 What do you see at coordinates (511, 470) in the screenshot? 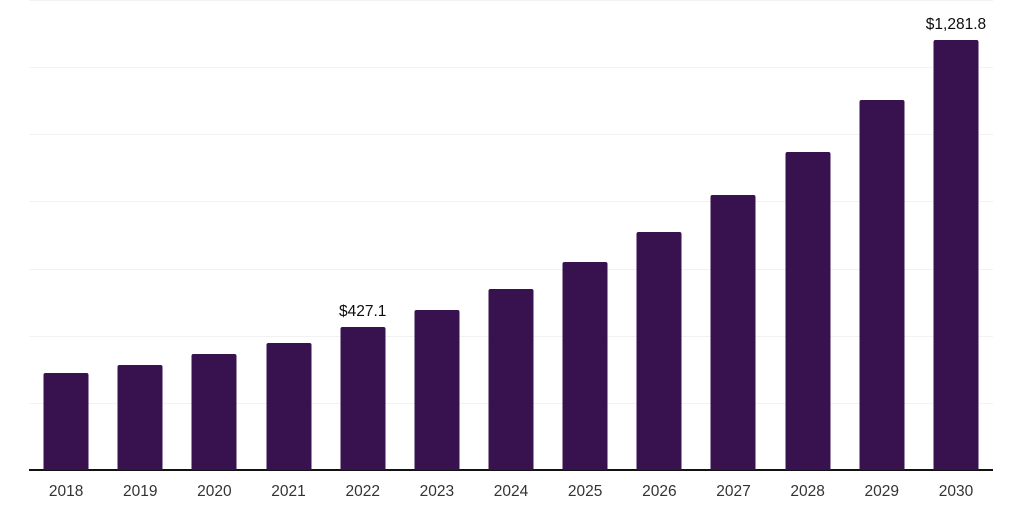
I see `x-axis-line` at bounding box center [511, 470].